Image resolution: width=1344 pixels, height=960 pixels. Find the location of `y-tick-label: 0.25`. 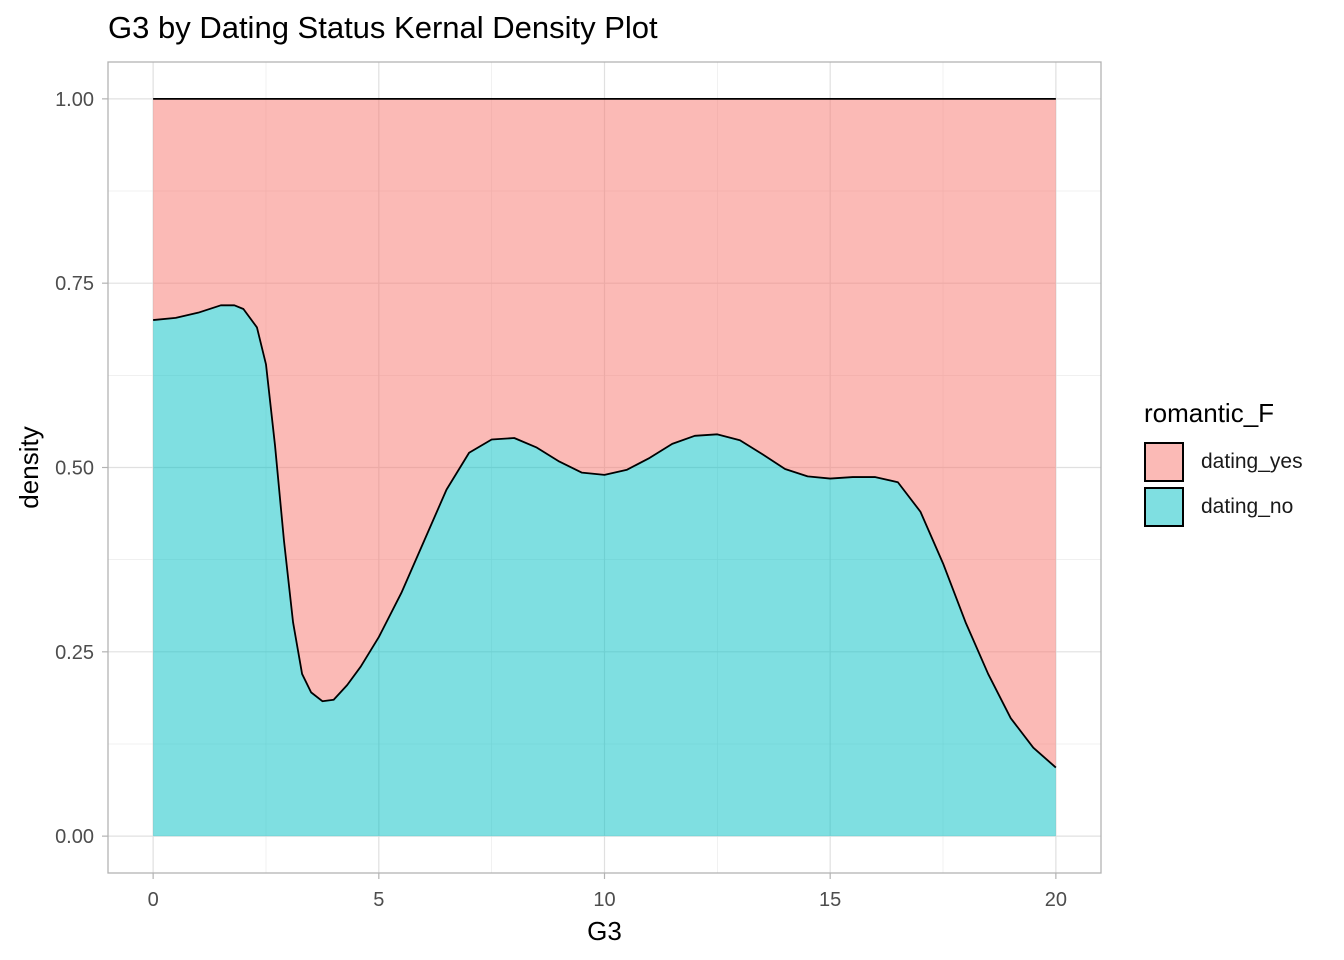

y-tick-label: 0.25 is located at coordinates (74, 653).